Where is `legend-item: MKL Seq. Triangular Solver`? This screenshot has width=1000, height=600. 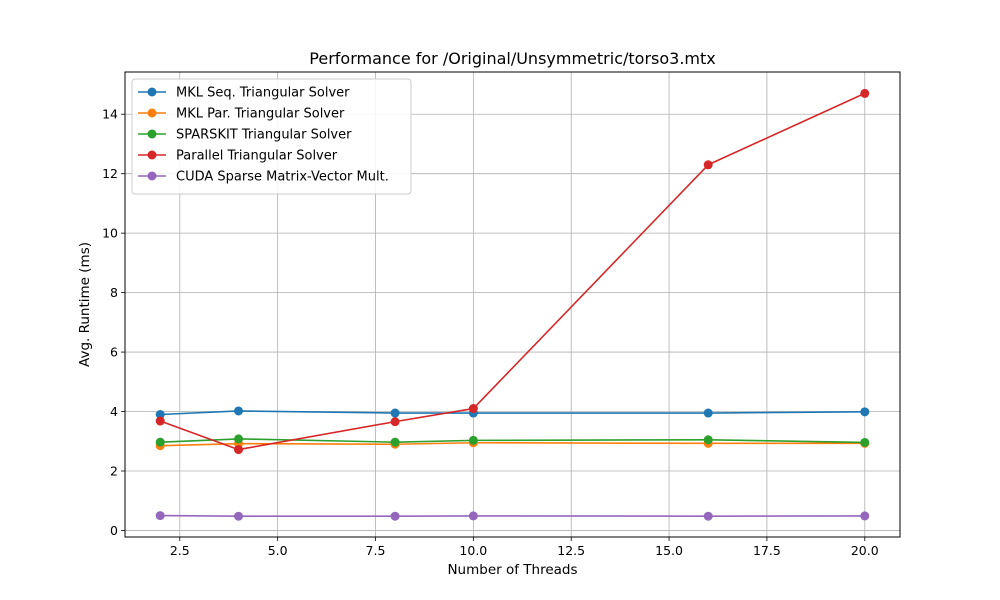 legend-item: MKL Seq. Triangular Solver is located at coordinates (244, 93).